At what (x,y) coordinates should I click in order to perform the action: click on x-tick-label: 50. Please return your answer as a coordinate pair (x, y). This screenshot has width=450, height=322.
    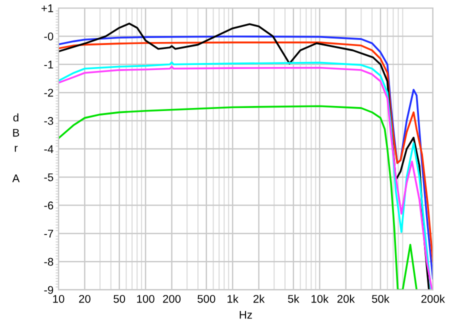
    Looking at the image, I should click on (120, 298).